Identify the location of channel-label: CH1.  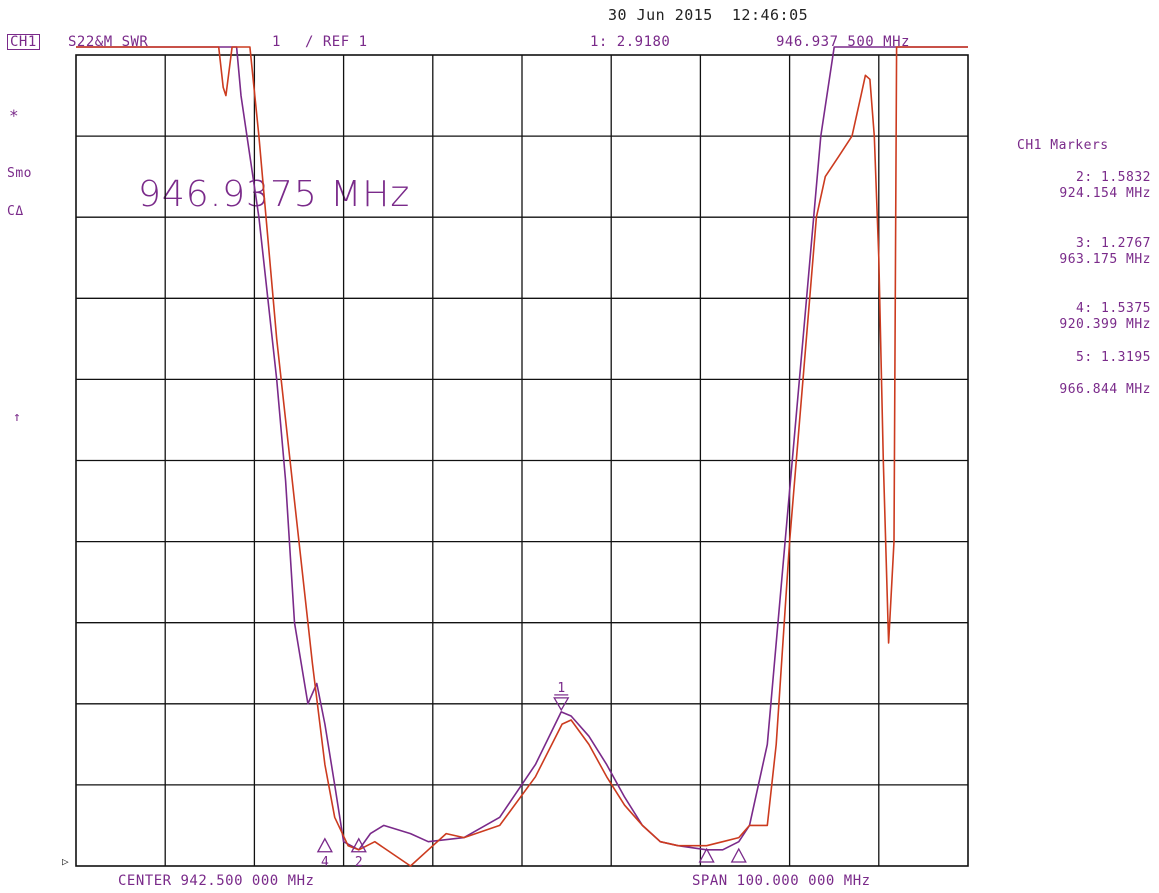
(23, 42).